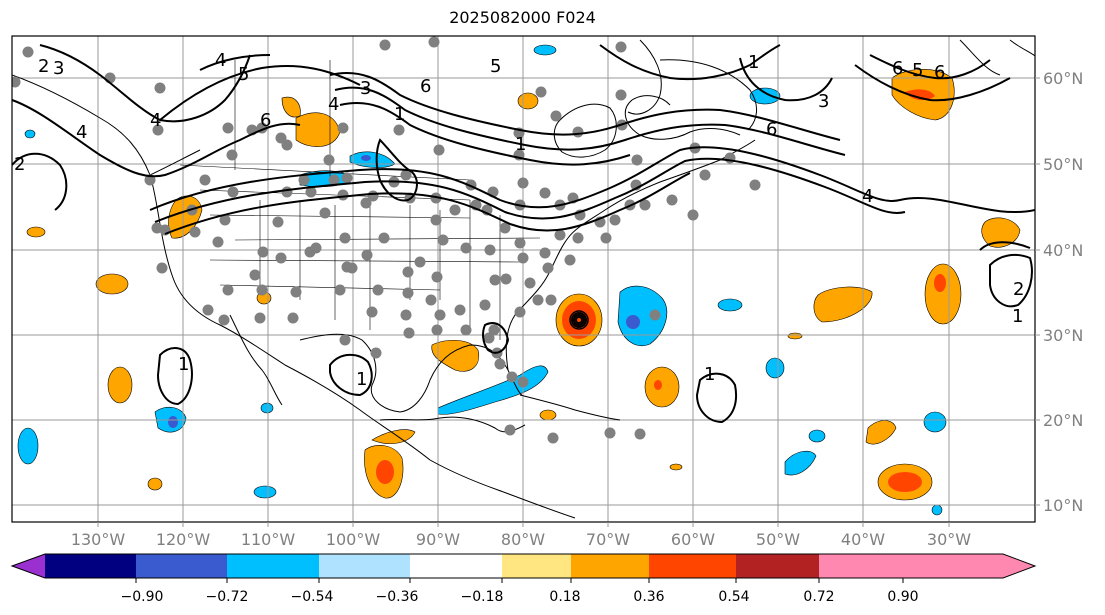  Describe the element at coordinates (1063, 292) in the screenshot. I see `latitude-labels: 60°N 50°N 40°N 30°N 20°N 10°N` at that location.